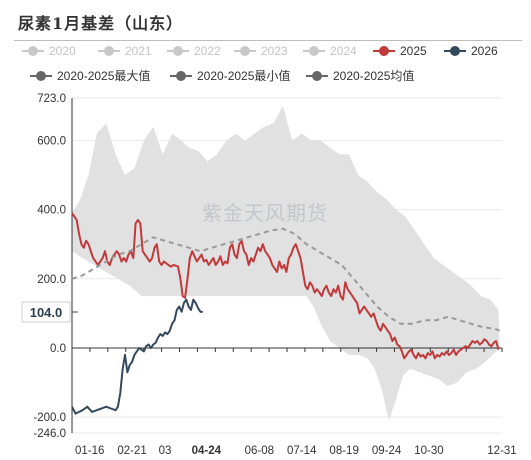 Image resolution: width=531 pixels, height=460 pixels. Describe the element at coordinates (131, 451) in the screenshot. I see `x-tick-label: 02-21` at that location.